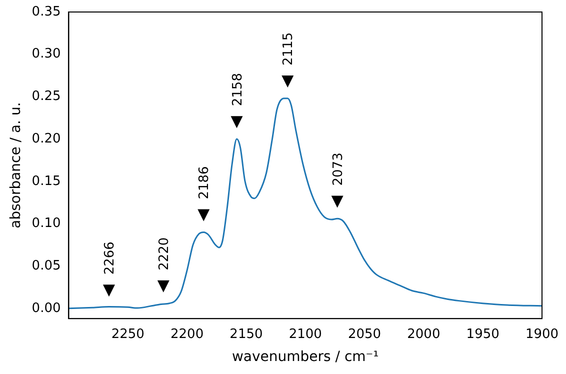 The width and height of the screenshot is (566, 374). What do you see at coordinates (246, 334) in the screenshot?
I see `x-tick-label: 2150` at bounding box center [246, 334].